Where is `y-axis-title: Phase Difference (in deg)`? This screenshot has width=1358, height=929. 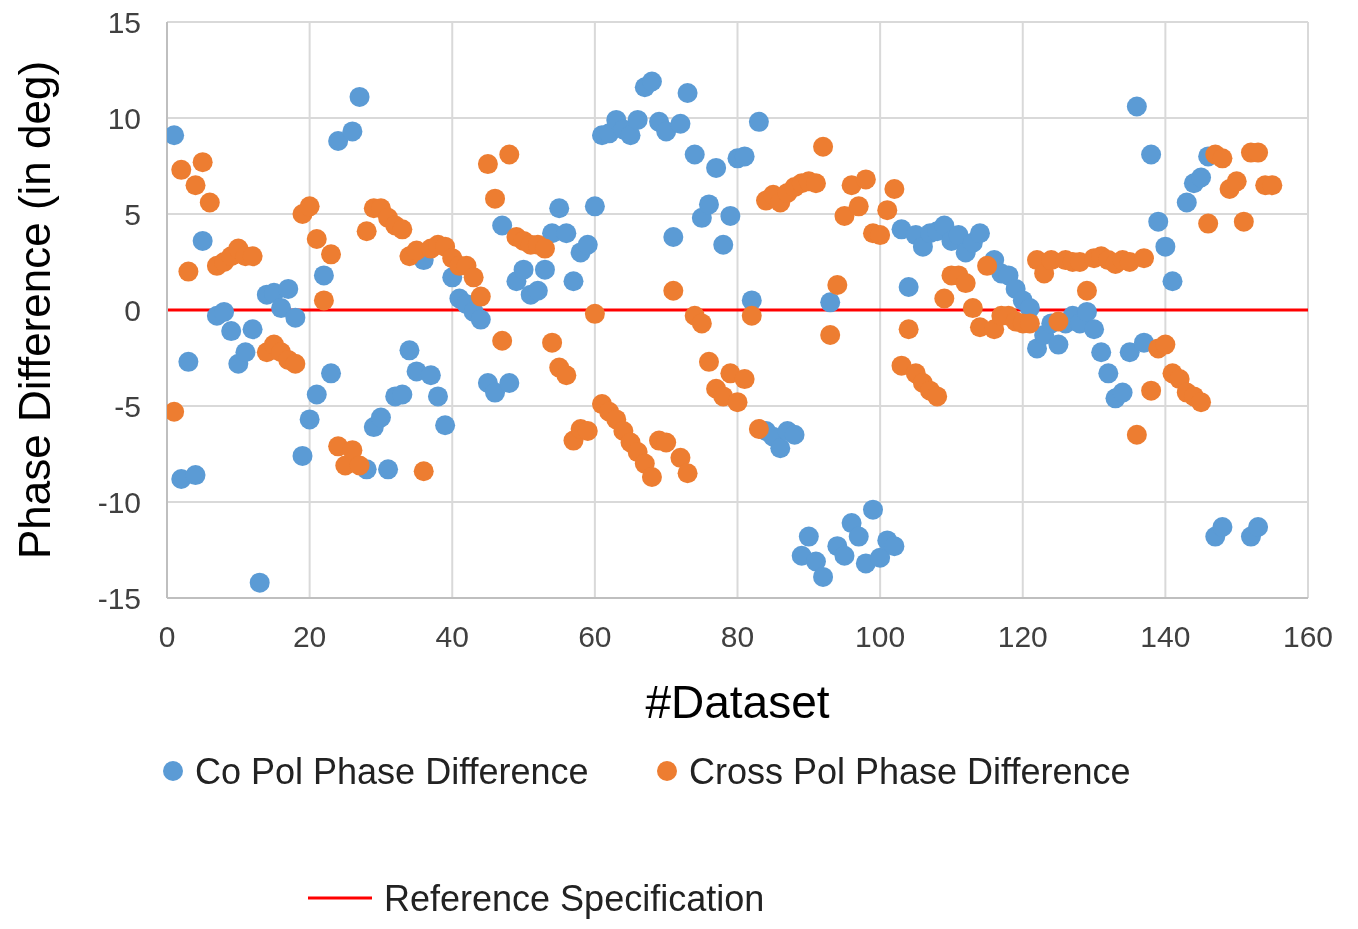 y-axis-title: Phase Difference (in deg) is located at coordinates (34, 310).